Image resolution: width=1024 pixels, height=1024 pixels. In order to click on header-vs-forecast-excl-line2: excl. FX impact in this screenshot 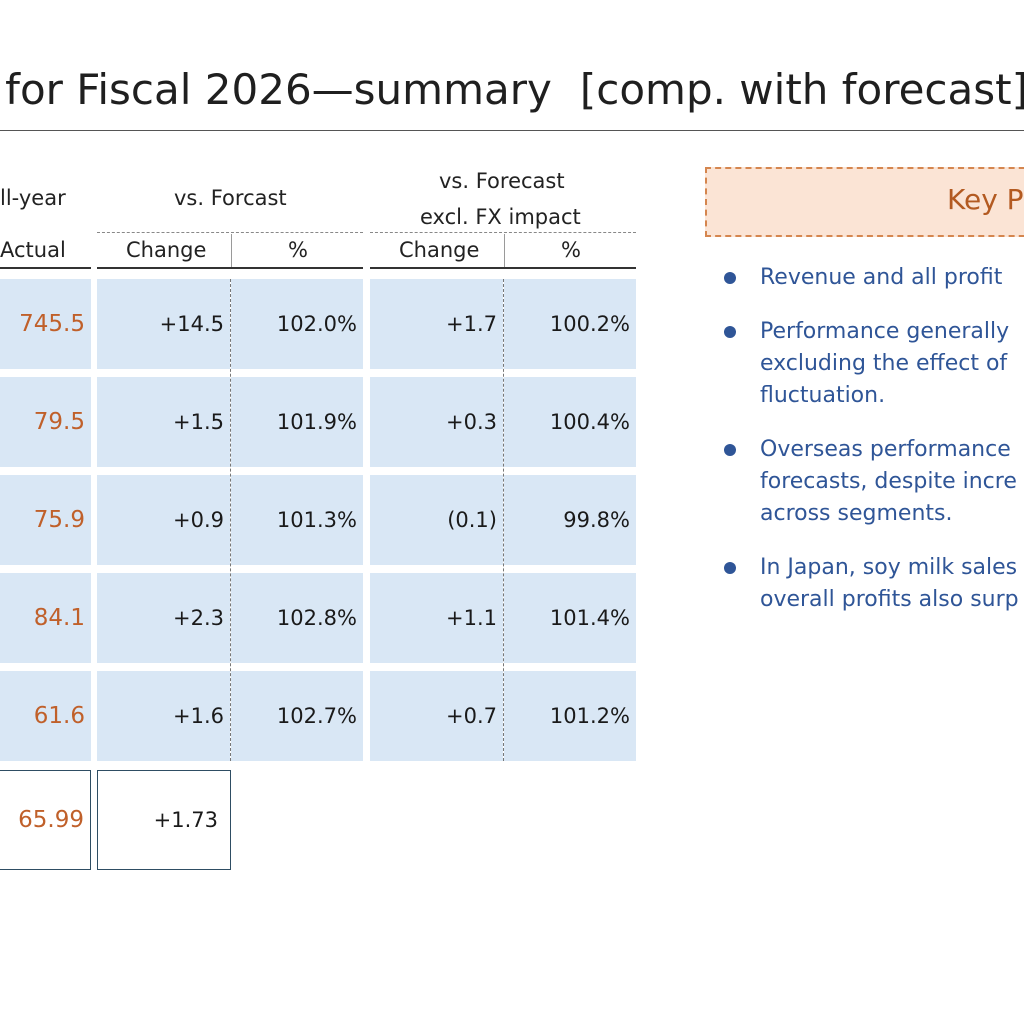, I will do `click(500, 217)`.